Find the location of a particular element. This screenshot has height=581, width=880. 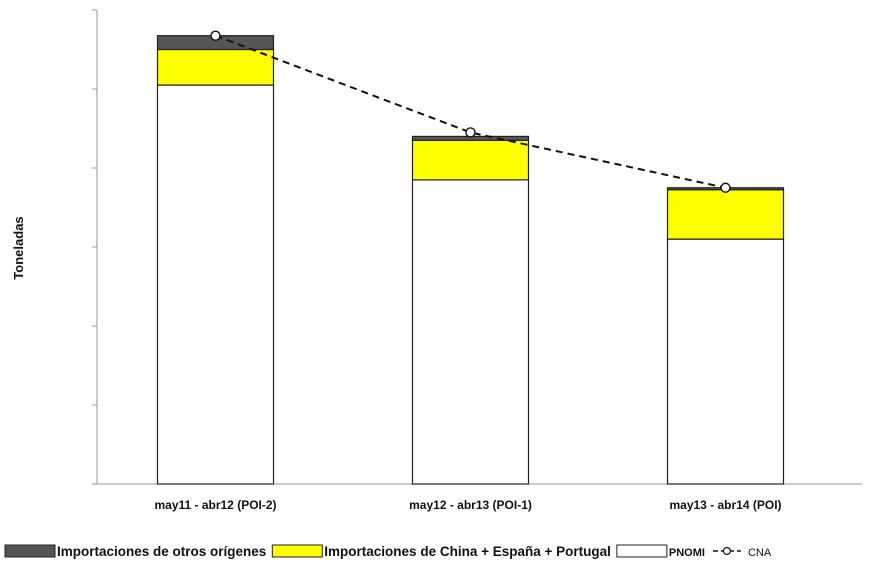

legend-swatch-importaciones-de-china-espa-a-portugal is located at coordinates (297, 551).